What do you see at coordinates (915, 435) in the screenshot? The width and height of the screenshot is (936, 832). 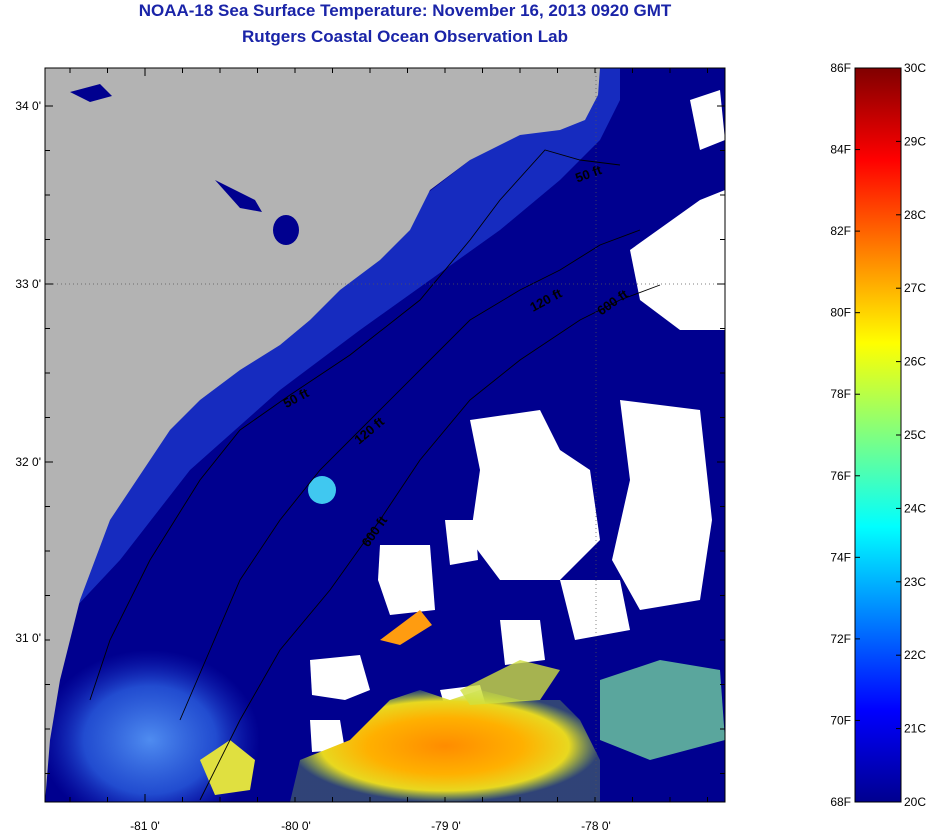 I see `colorbar-c-label: 25C` at bounding box center [915, 435].